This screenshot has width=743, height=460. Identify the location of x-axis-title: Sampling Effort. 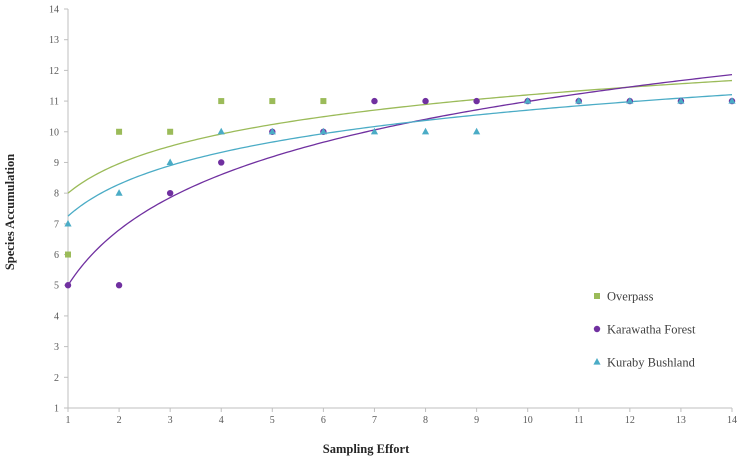
(366, 449).